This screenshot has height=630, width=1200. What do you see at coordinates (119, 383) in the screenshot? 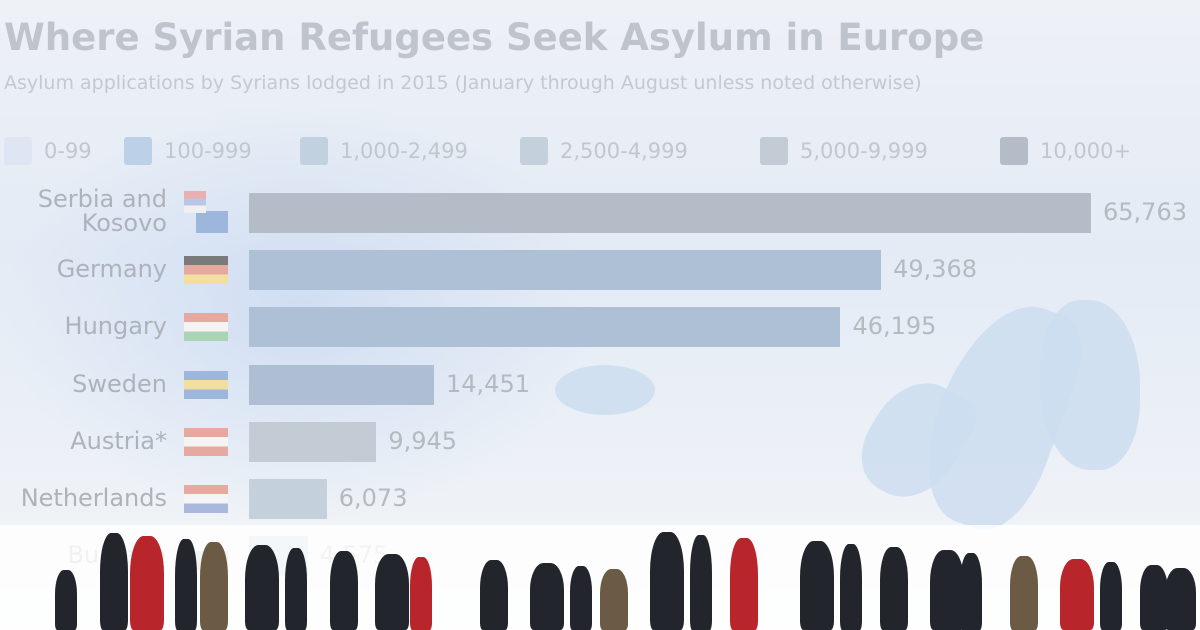
I see `category-label: Sweden` at bounding box center [119, 383].